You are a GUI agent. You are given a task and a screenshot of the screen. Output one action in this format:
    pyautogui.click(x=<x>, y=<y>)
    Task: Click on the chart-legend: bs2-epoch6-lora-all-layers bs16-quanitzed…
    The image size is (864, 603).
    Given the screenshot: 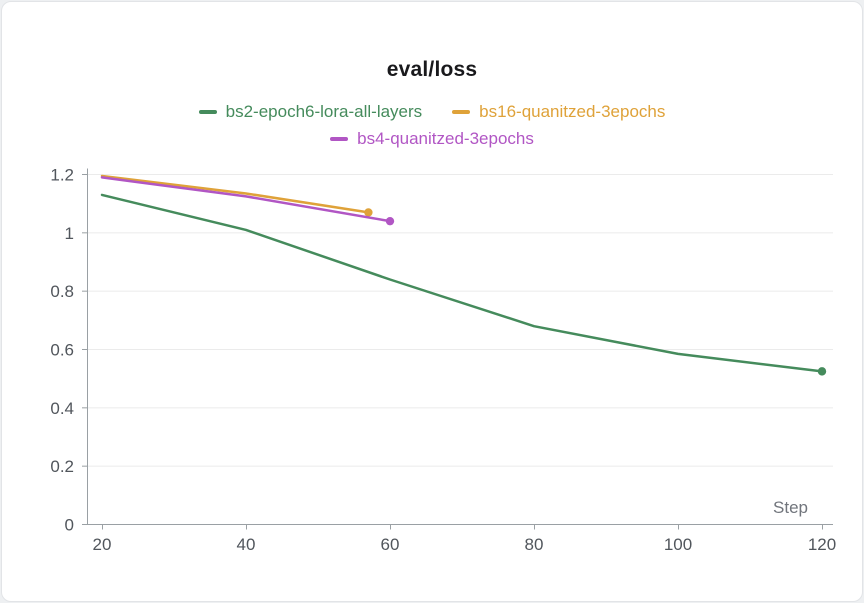 What is the action you would take?
    pyautogui.click(x=432, y=125)
    